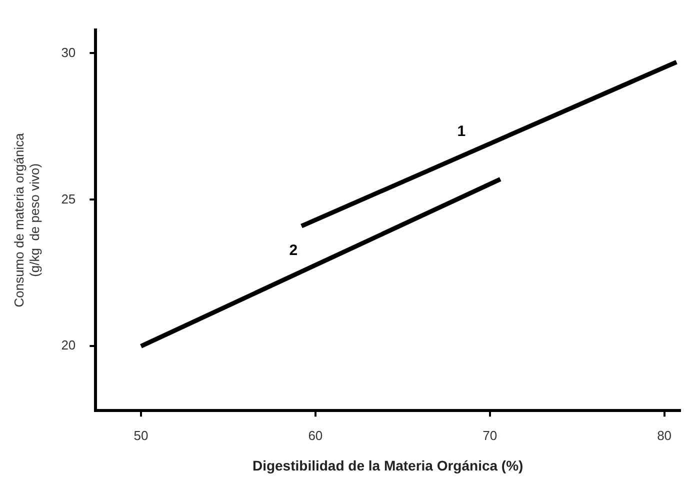 Image resolution: width=692 pixels, height=485 pixels. What do you see at coordinates (490, 435) in the screenshot?
I see `x-tick-label: 70` at bounding box center [490, 435].